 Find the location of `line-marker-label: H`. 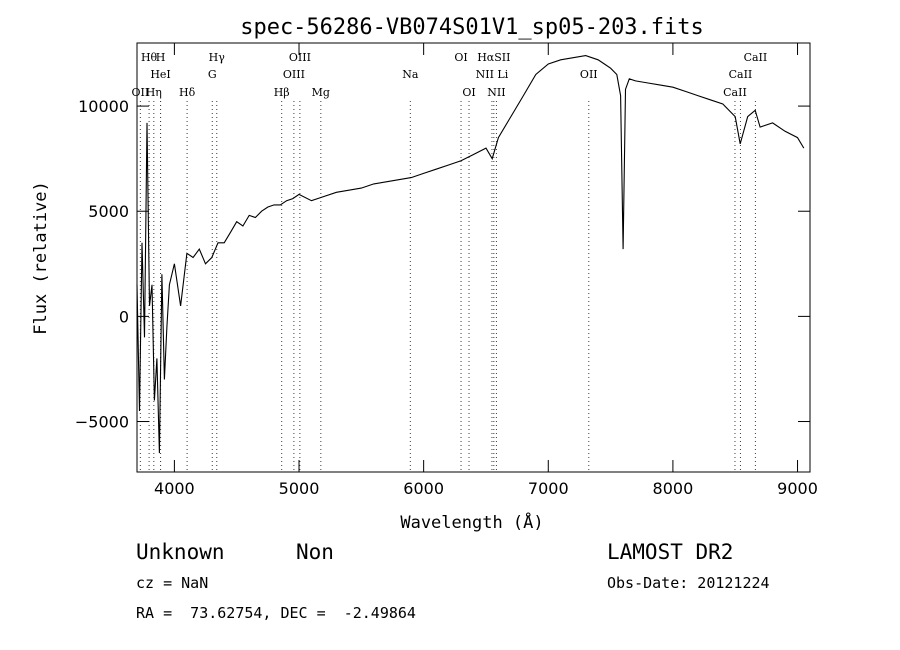

line-marker-label: H is located at coordinates (161, 57).